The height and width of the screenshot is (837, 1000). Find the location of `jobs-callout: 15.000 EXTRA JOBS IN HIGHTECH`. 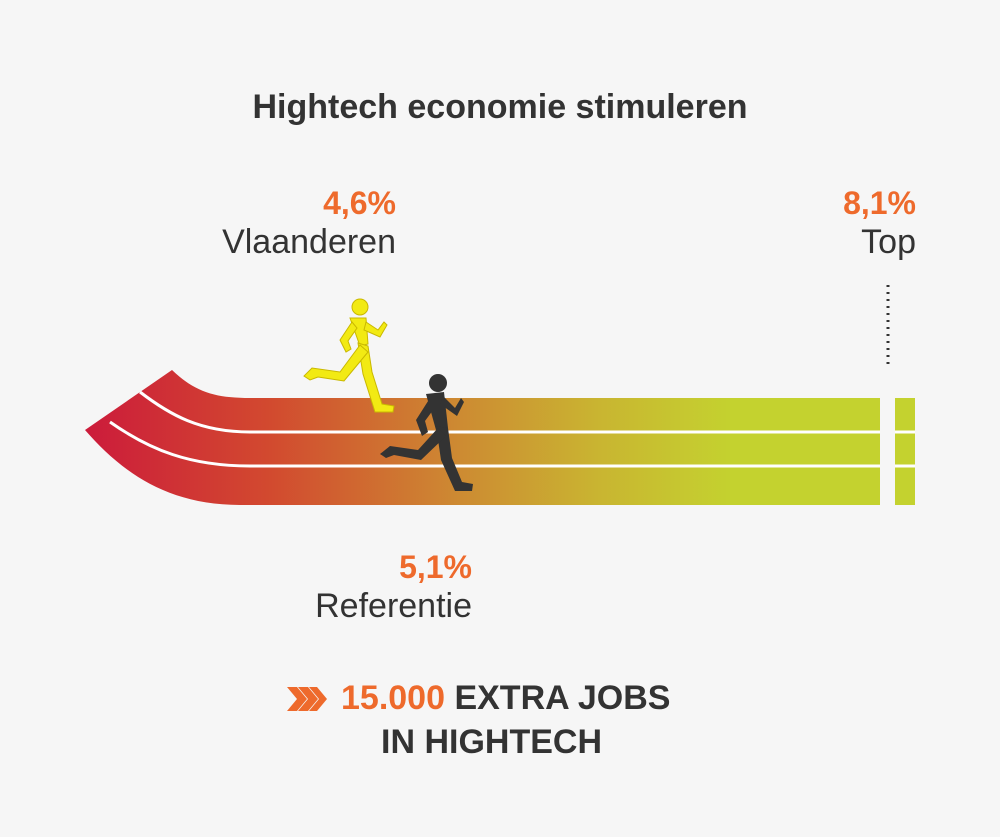

jobs-callout: 15.000 EXTRA JOBS IN HIGHTECH is located at coordinates (515, 720).